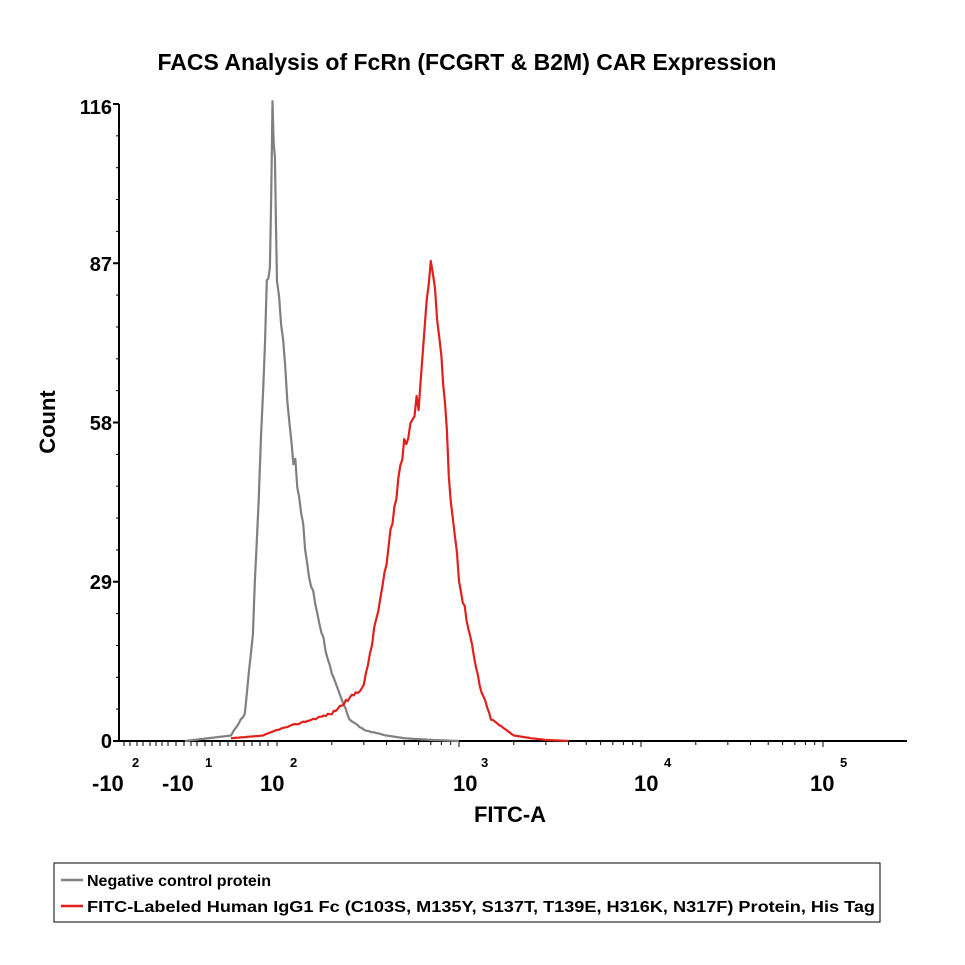 The width and height of the screenshot is (965, 965). What do you see at coordinates (179, 881) in the screenshot?
I see `legend-label-negative-control: Negative control protein` at bounding box center [179, 881].